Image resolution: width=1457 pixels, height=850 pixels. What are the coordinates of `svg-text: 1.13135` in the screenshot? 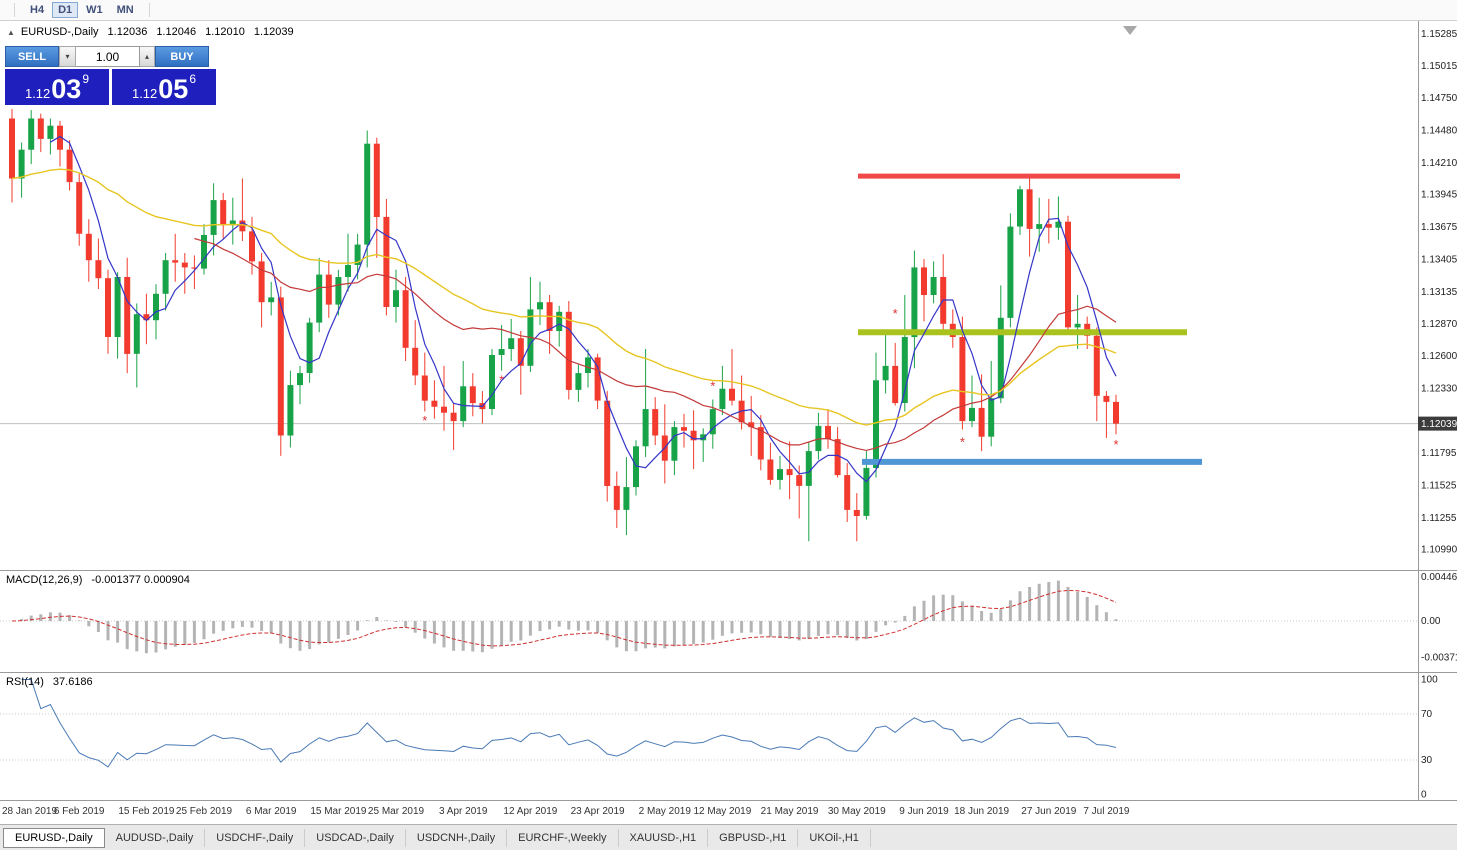 It's located at (1439, 292).